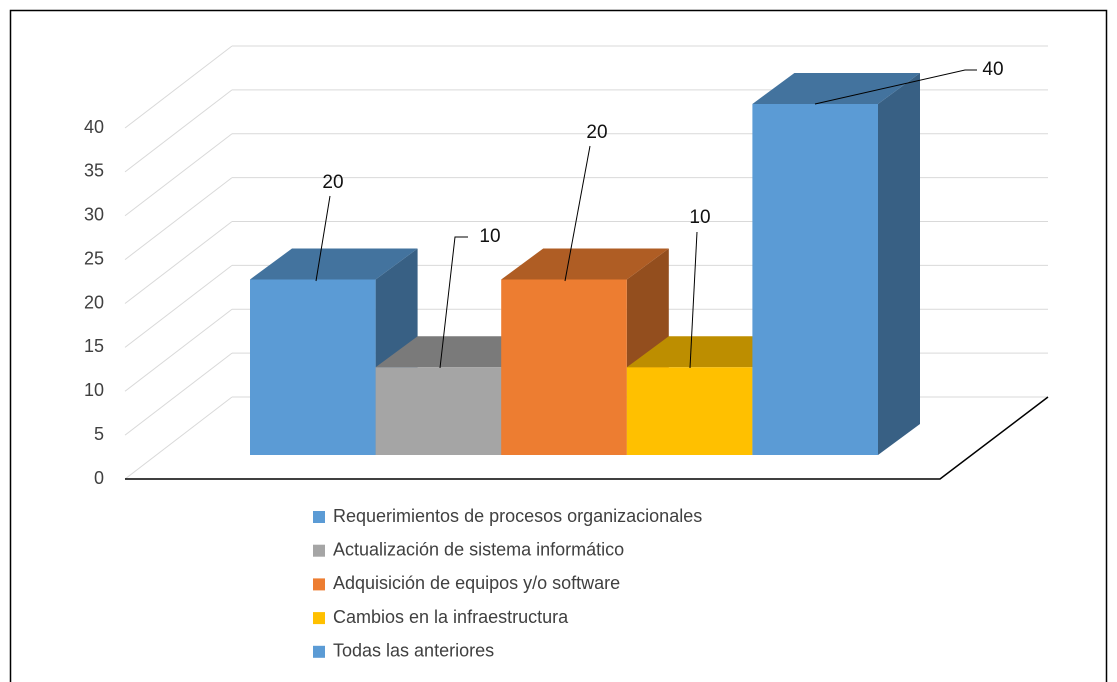  What do you see at coordinates (99, 478) in the screenshot?
I see `y-tick-label: 0` at bounding box center [99, 478].